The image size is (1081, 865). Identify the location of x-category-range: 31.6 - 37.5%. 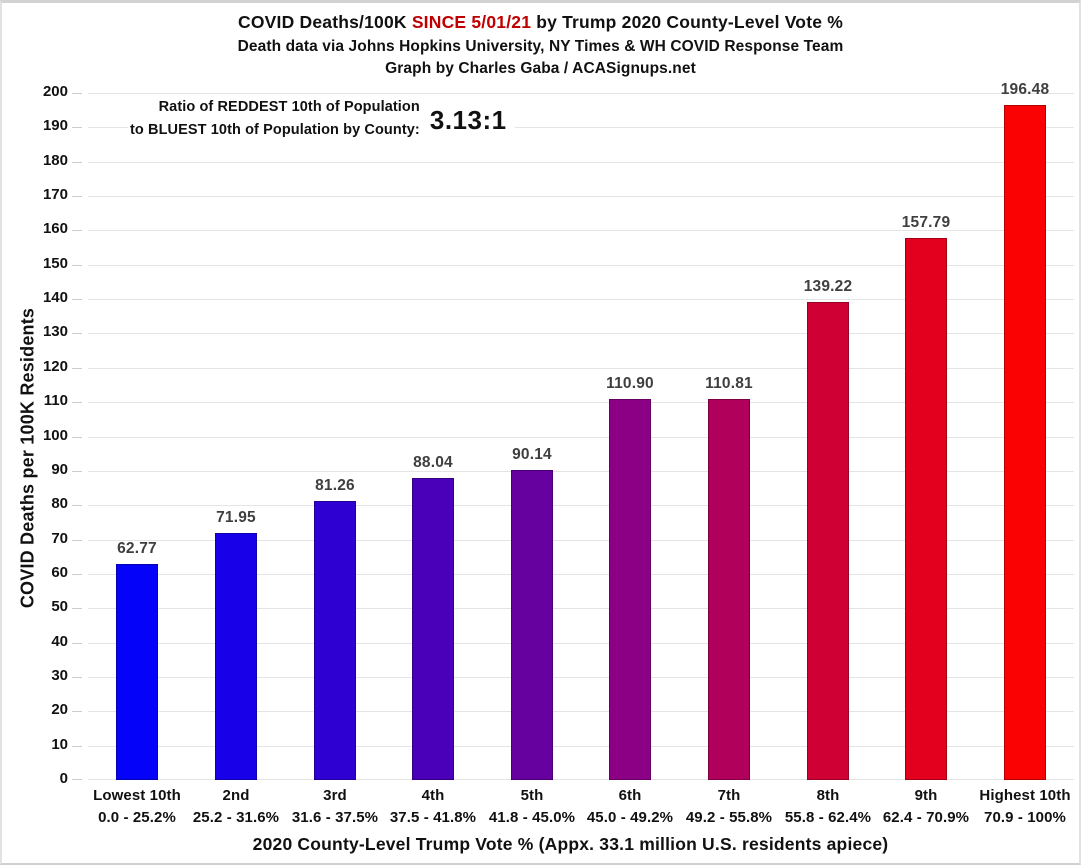
(335, 817).